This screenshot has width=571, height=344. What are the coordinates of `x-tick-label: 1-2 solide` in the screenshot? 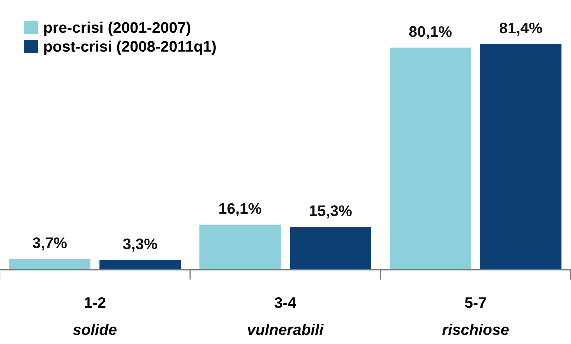 It's located at (95, 316).